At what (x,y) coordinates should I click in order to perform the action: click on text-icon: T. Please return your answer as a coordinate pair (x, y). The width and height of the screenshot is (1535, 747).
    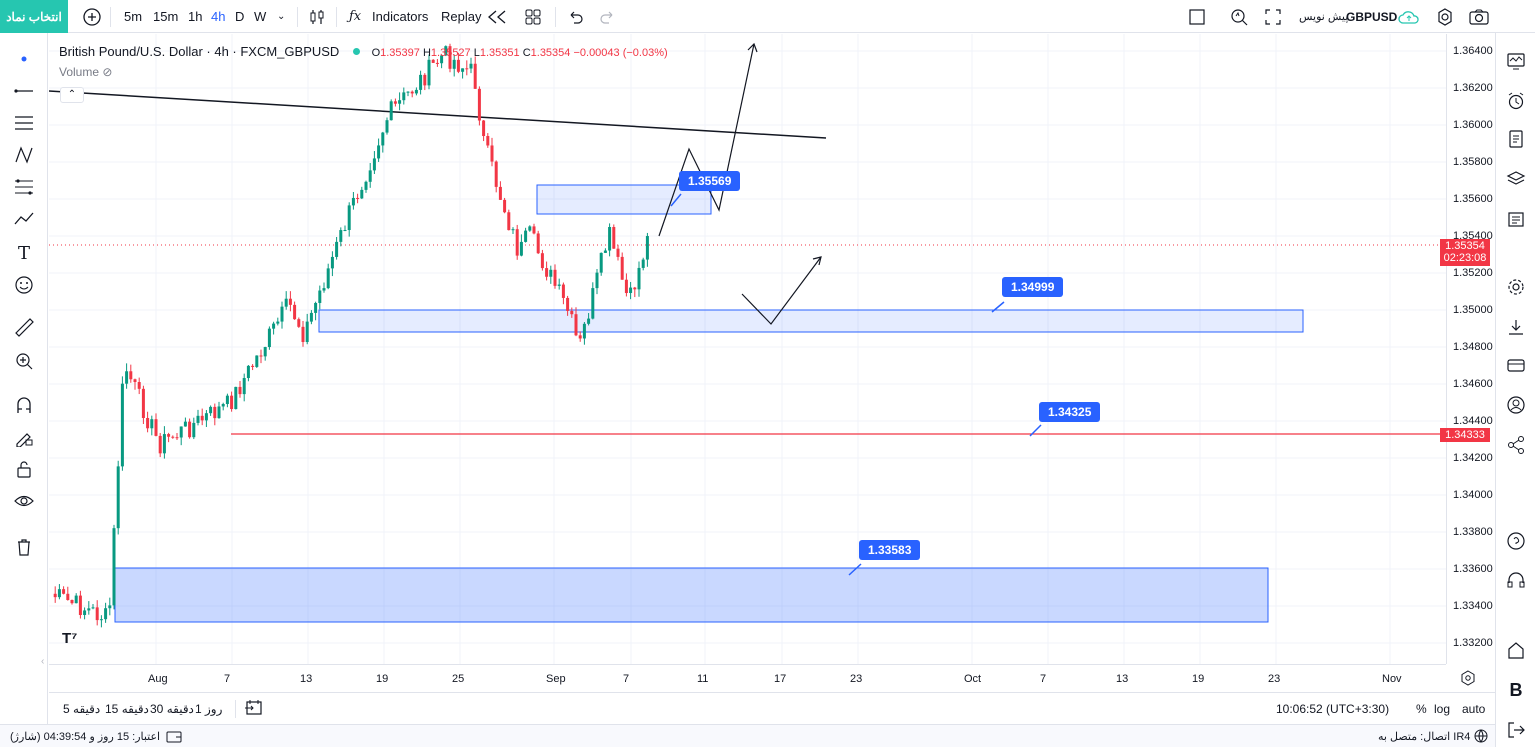
    Looking at the image, I should click on (23, 253).